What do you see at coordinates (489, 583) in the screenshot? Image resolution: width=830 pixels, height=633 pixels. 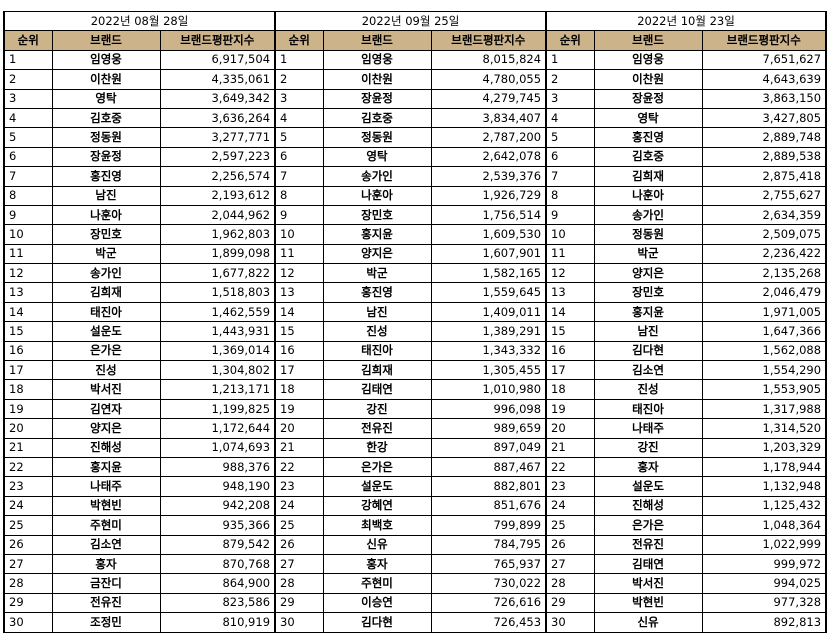 I see `reputation-index-cell: 730,022` at bounding box center [489, 583].